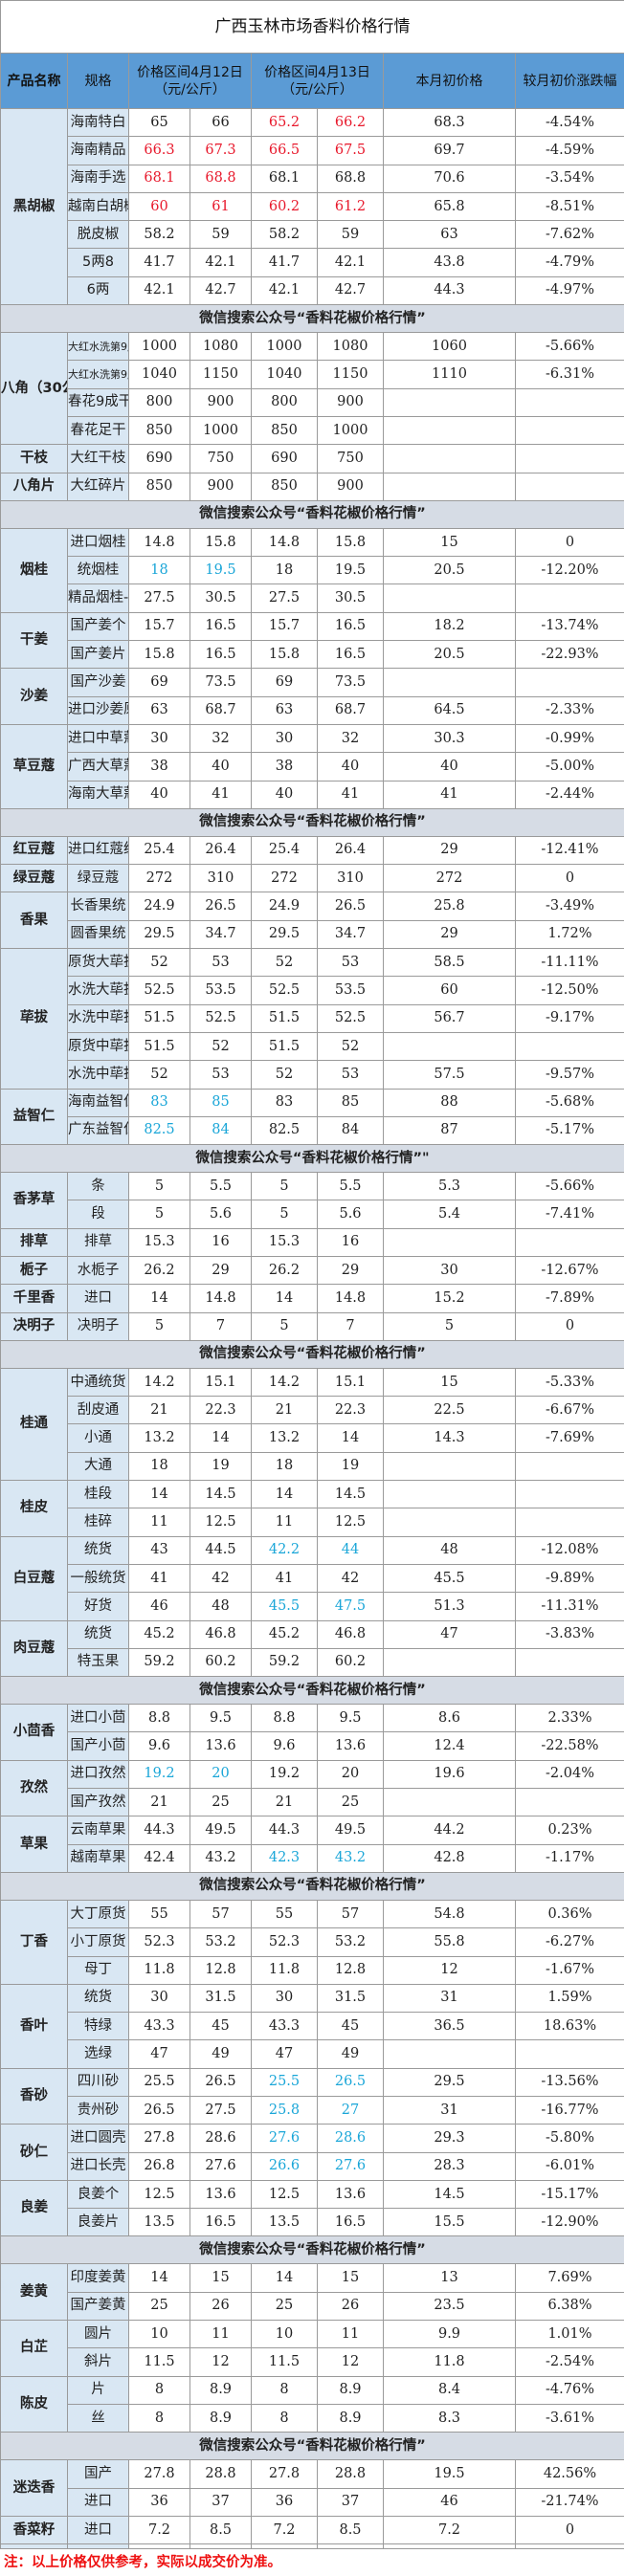 The image size is (624, 2576). Describe the element at coordinates (34, 641) in the screenshot. I see `product-name-cell: 干姜` at that location.